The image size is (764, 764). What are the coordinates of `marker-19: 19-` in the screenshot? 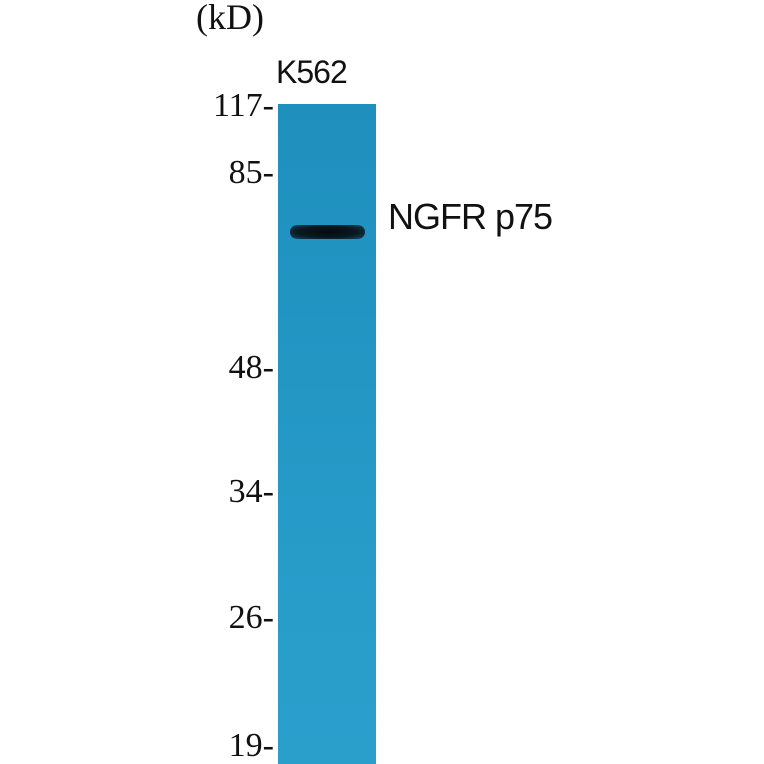 It's located at (251, 745).